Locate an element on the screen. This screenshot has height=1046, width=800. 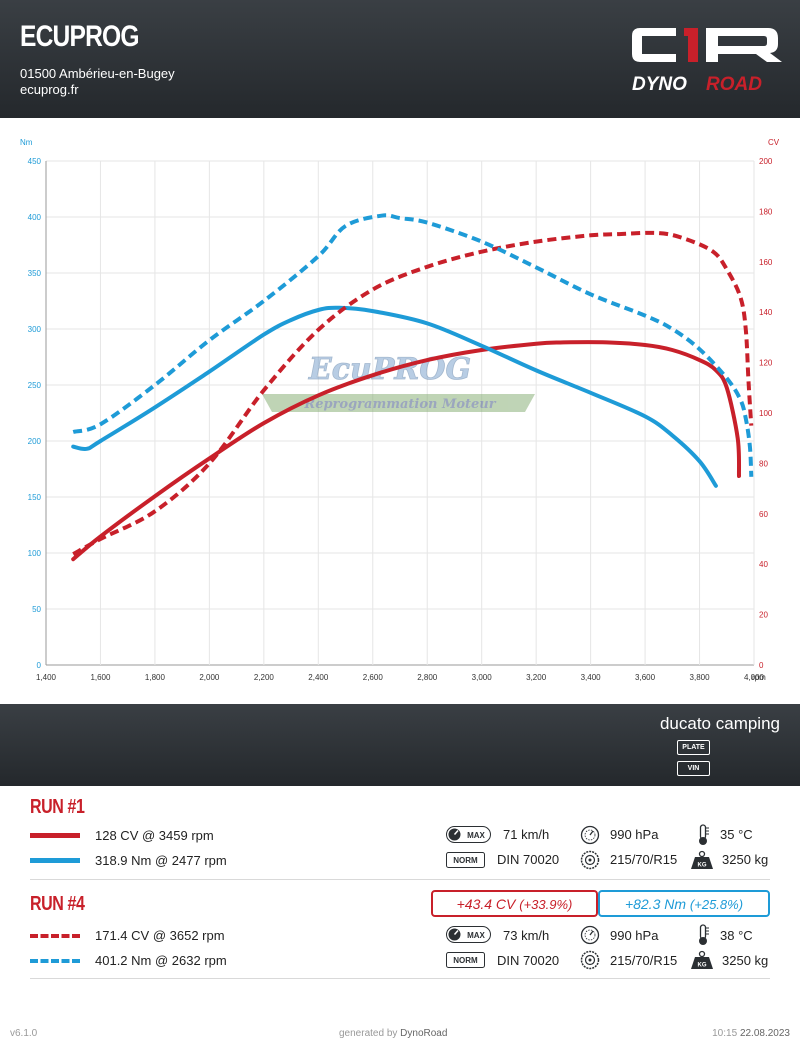
x-tick-label: 4,000 is located at coordinates (754, 677).